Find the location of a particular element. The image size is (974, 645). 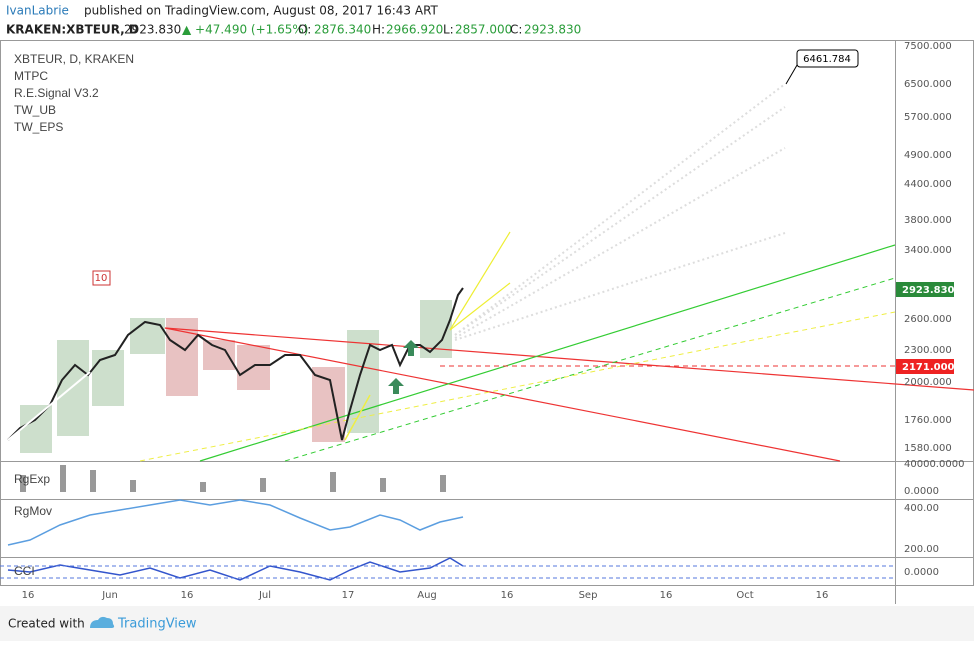

footer-brand: TradingView is located at coordinates (157, 624).